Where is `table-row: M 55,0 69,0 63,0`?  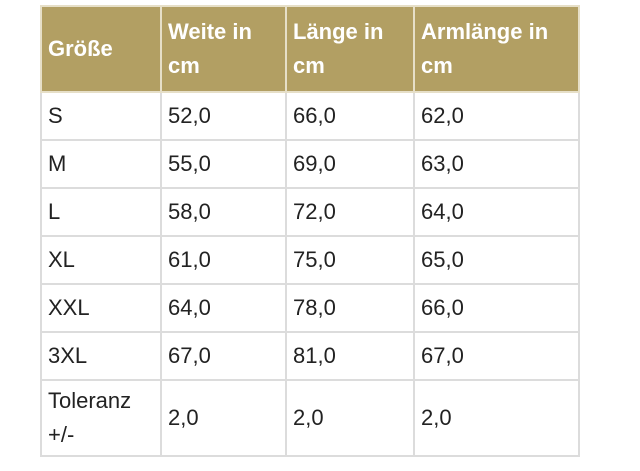 table-row: M 55,0 69,0 63,0 is located at coordinates (310, 164).